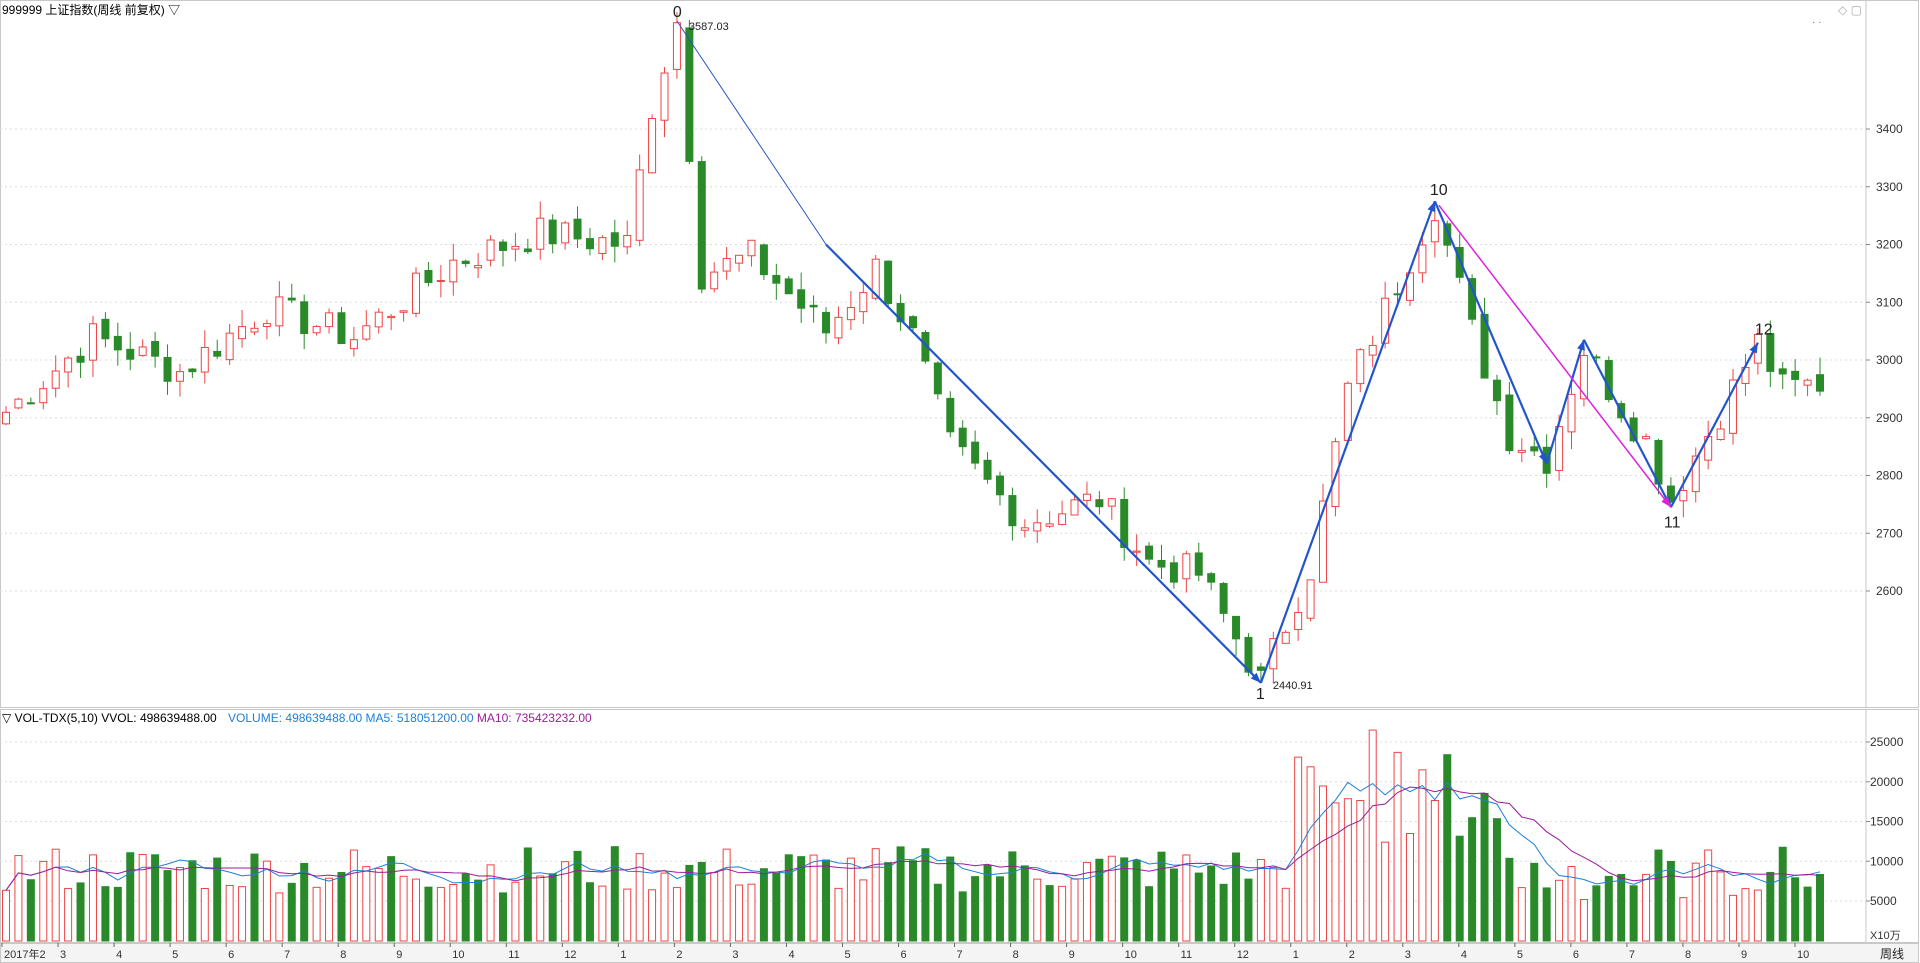  Describe the element at coordinates (1764, 330) in the screenshot. I see `wave-label: 12` at that location.